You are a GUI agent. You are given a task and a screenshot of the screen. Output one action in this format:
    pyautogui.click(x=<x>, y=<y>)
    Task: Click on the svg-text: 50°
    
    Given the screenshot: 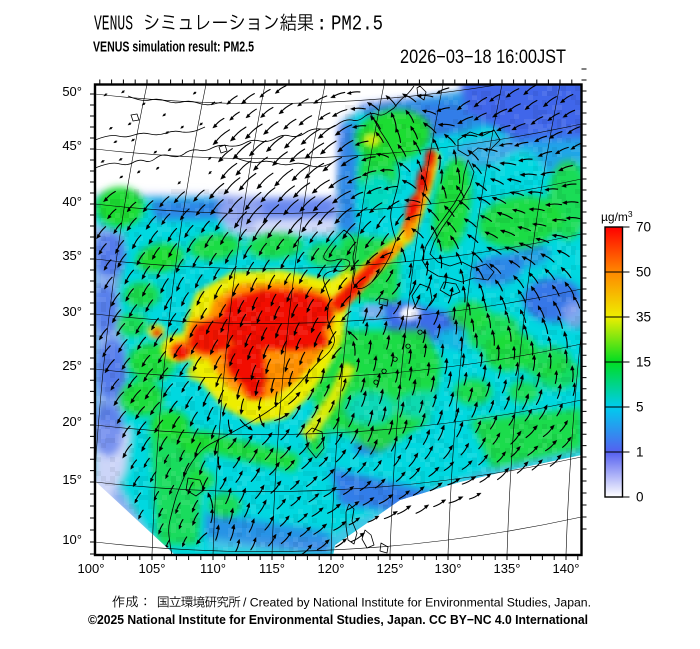 What is the action you would take?
    pyautogui.click(x=72, y=91)
    